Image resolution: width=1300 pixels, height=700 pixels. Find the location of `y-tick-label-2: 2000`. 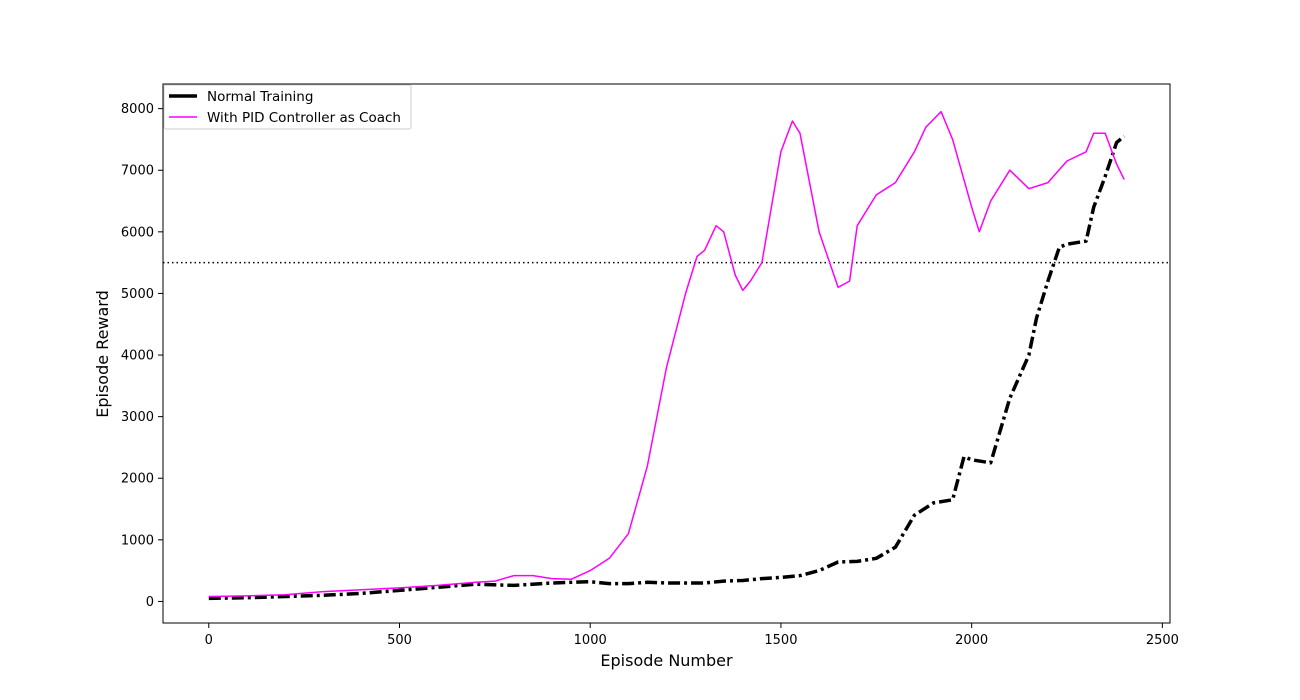

y-tick-label-2: 2000 is located at coordinates (137, 479).